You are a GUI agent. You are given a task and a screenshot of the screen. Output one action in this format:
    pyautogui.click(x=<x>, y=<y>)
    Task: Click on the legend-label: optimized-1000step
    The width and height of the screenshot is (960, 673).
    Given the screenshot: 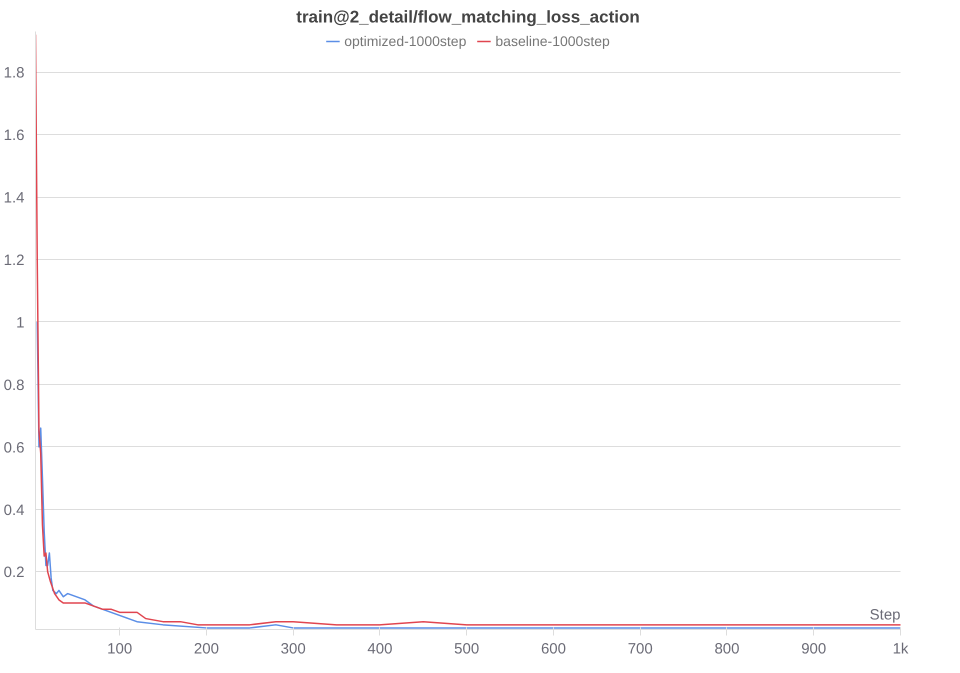 What is the action you would take?
    pyautogui.click(x=405, y=41)
    